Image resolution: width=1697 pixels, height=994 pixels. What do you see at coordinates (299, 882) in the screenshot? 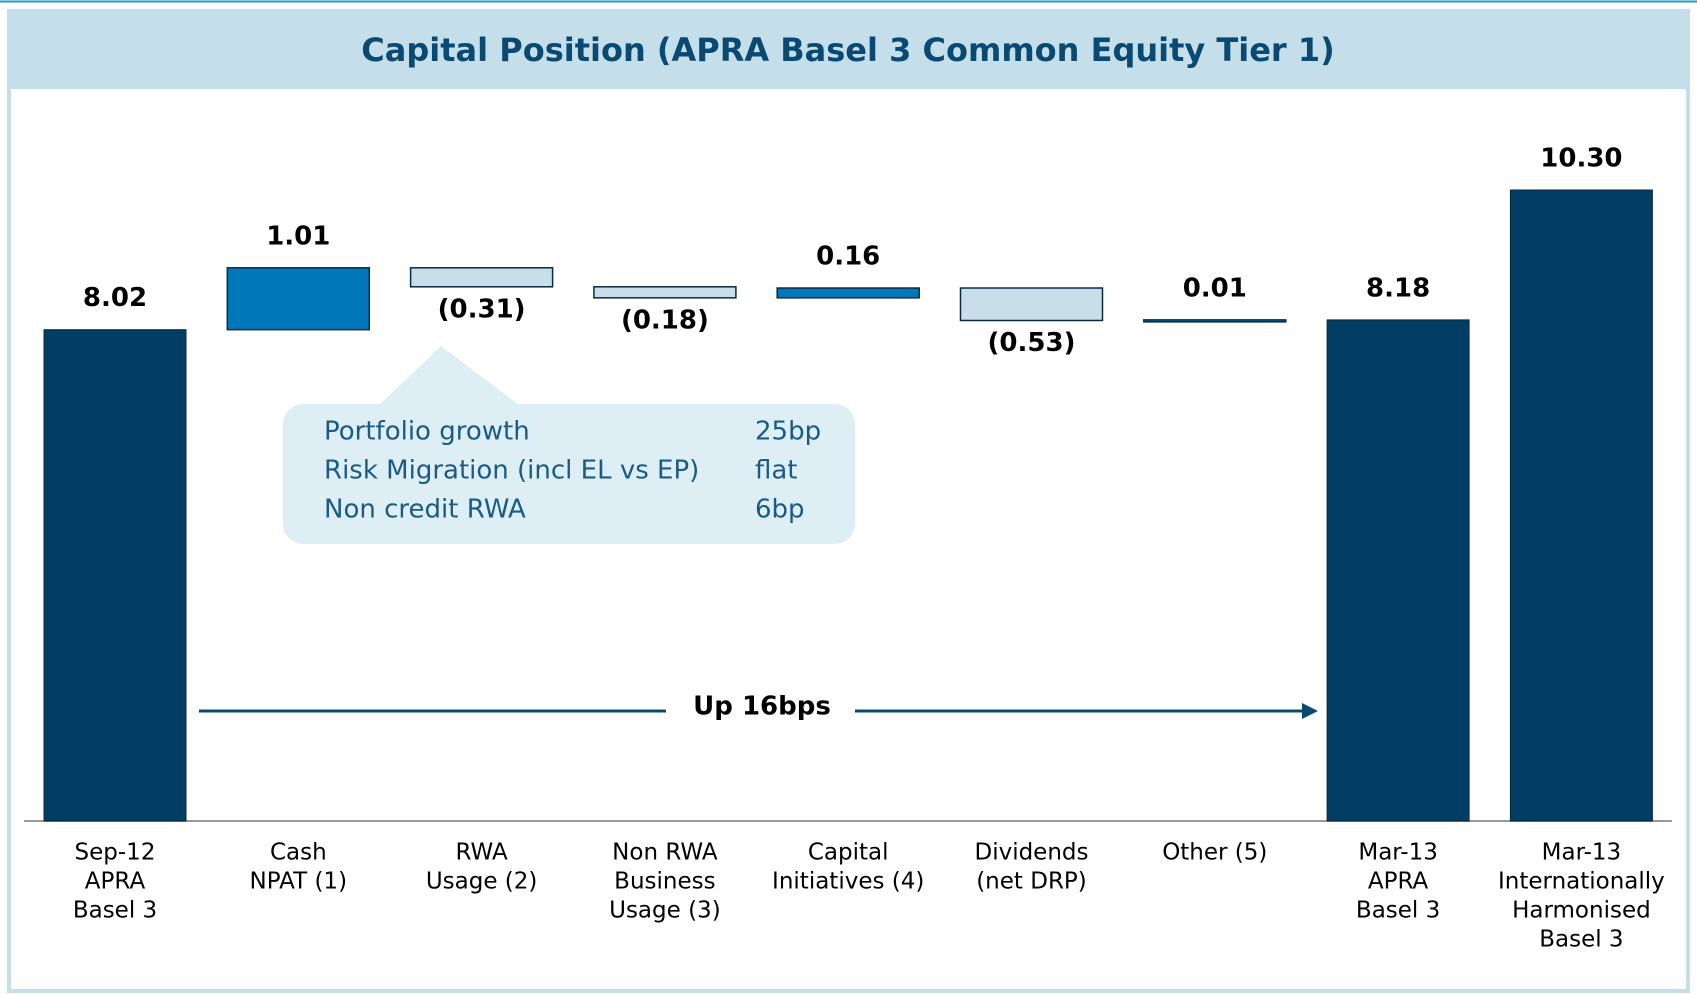
I see `x-tick-label: NPAT (1)` at bounding box center [299, 882].